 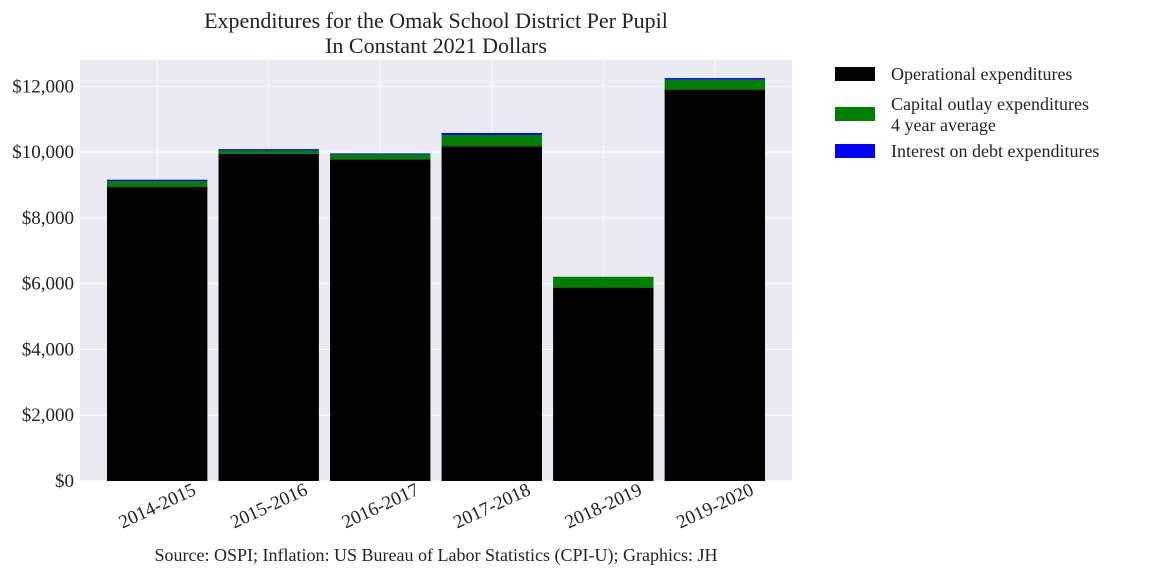 What do you see at coordinates (990, 104) in the screenshot?
I see `legend-label: Capital outlay expenditures` at bounding box center [990, 104].